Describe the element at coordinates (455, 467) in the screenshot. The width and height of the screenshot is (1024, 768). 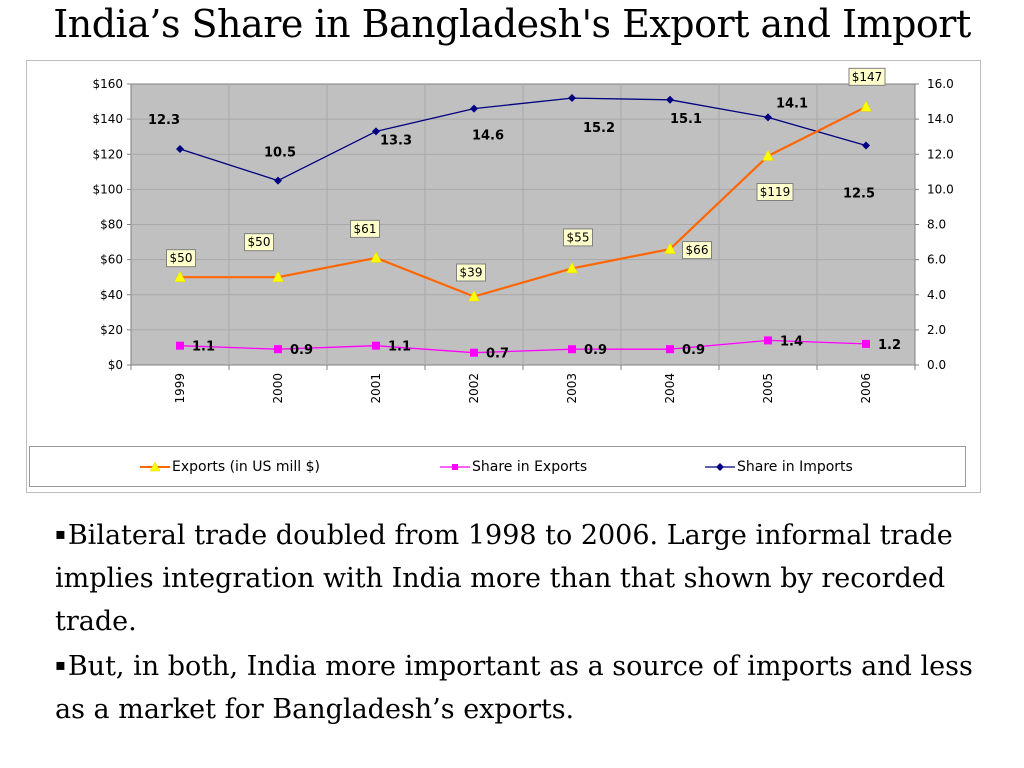
I see `legend-swatch-share-exports` at that location.